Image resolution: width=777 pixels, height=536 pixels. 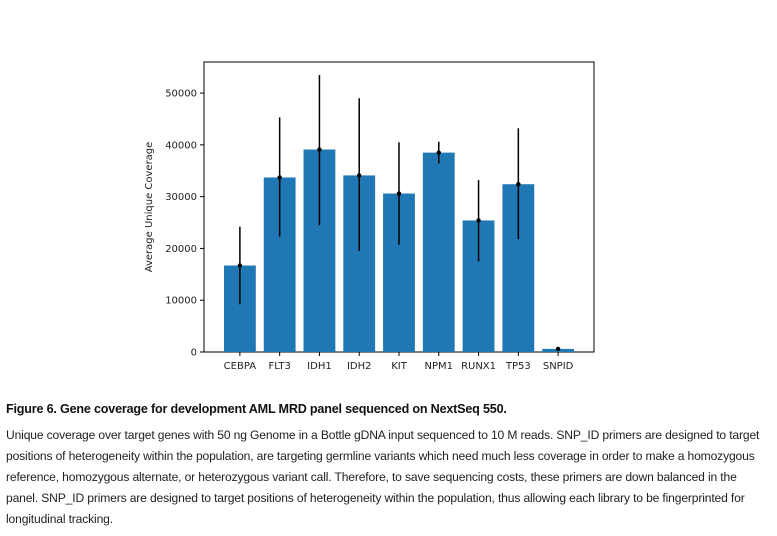 I want to click on mean-point-flt3, so click(x=279, y=177).